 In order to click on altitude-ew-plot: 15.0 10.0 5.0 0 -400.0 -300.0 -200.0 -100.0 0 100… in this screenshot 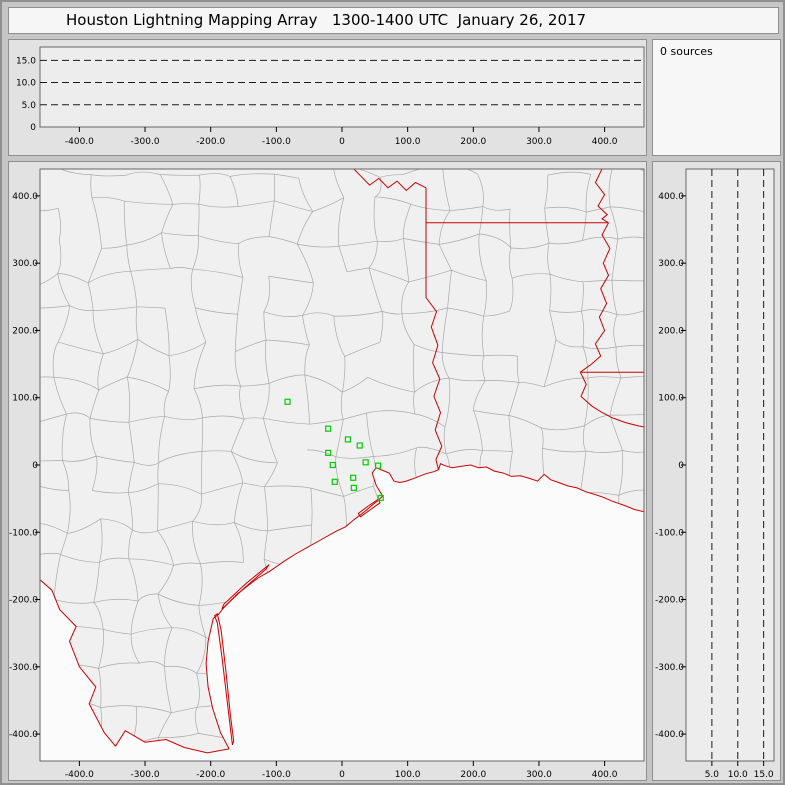, I will do `click(330, 96)`.